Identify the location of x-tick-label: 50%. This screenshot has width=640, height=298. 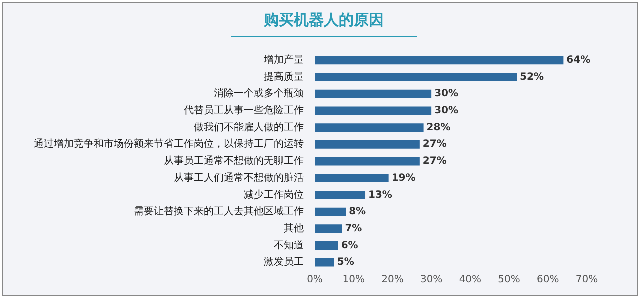
(509, 280).